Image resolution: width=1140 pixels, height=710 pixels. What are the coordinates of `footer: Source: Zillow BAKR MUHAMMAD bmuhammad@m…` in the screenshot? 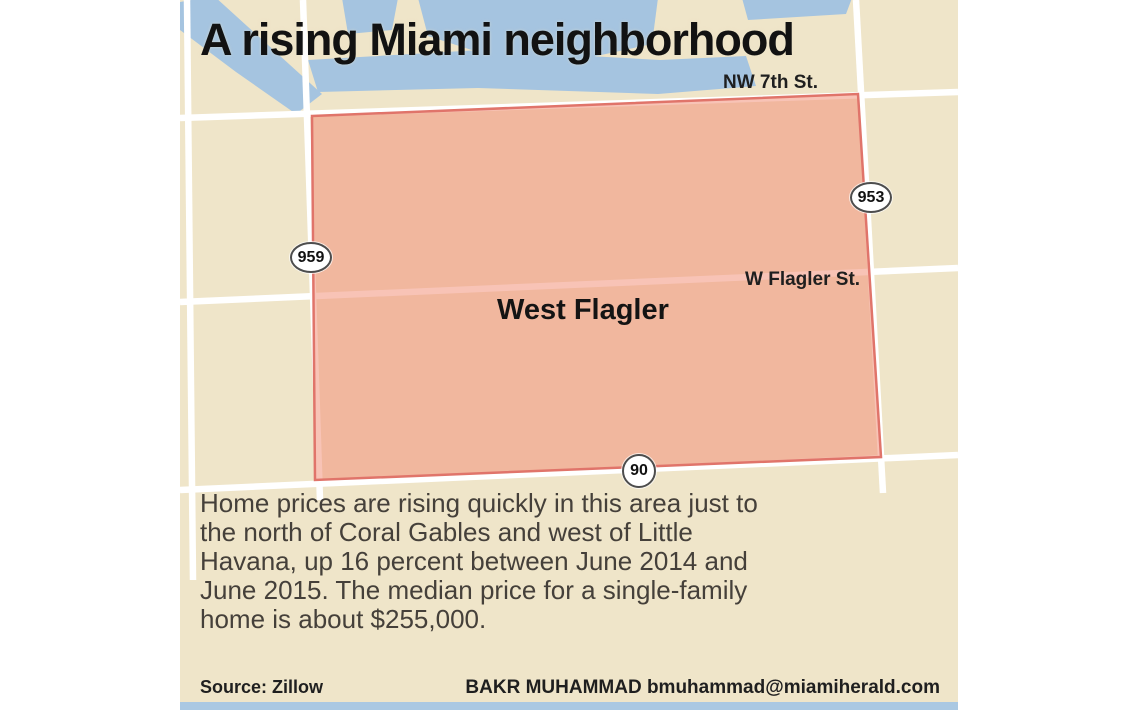 It's located at (570, 688).